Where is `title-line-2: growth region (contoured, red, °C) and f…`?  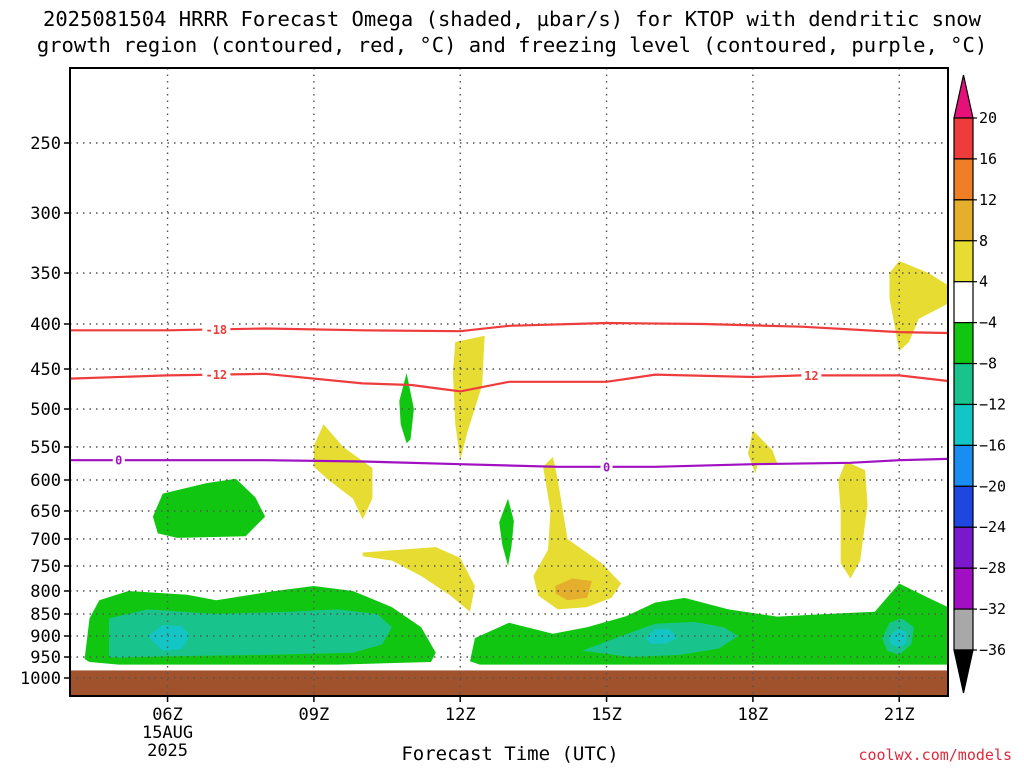
title-line-2: growth region (contoured, red, °C) and f… is located at coordinates (512, 45).